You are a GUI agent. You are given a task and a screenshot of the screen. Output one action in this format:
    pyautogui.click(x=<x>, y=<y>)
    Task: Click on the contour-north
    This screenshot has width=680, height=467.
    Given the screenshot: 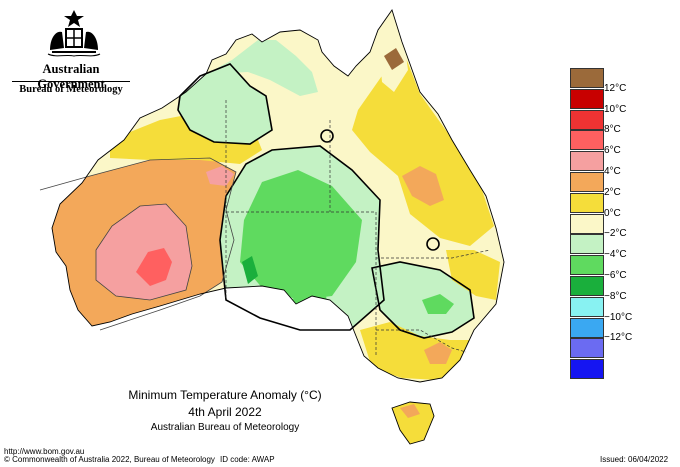 What is the action you would take?
    pyautogui.click(x=225, y=104)
    